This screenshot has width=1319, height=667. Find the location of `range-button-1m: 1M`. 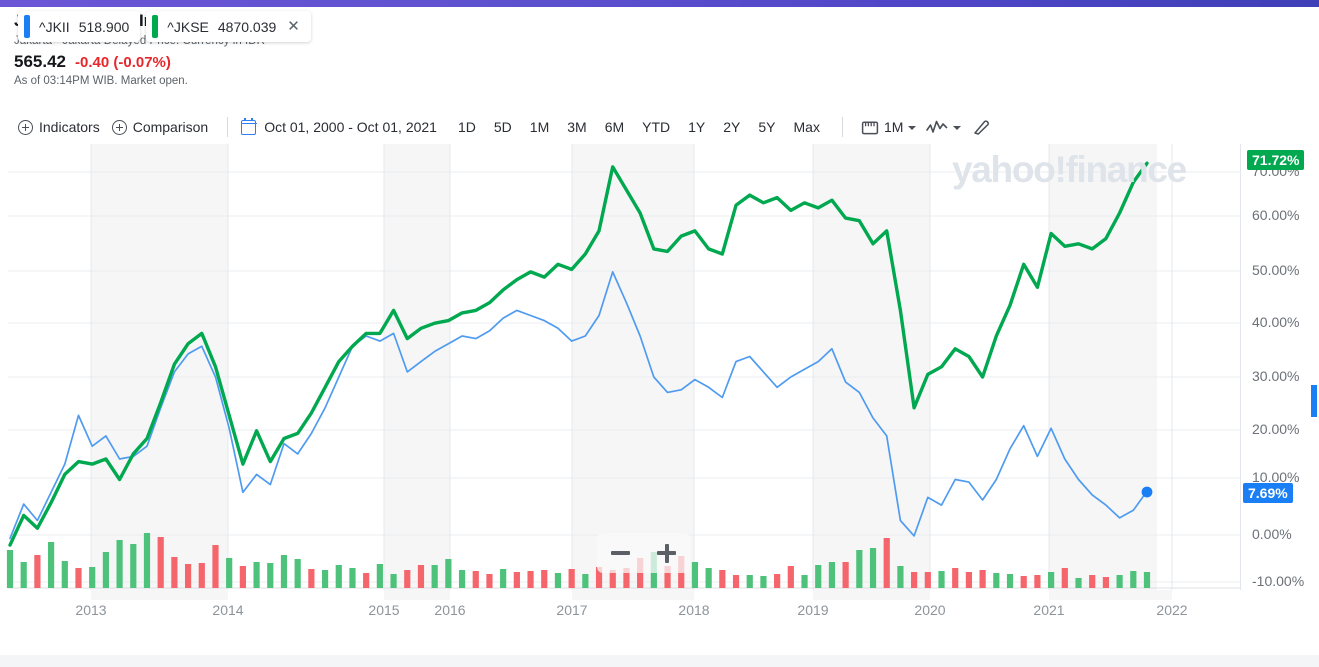

range-button-1m: 1M is located at coordinates (539, 127).